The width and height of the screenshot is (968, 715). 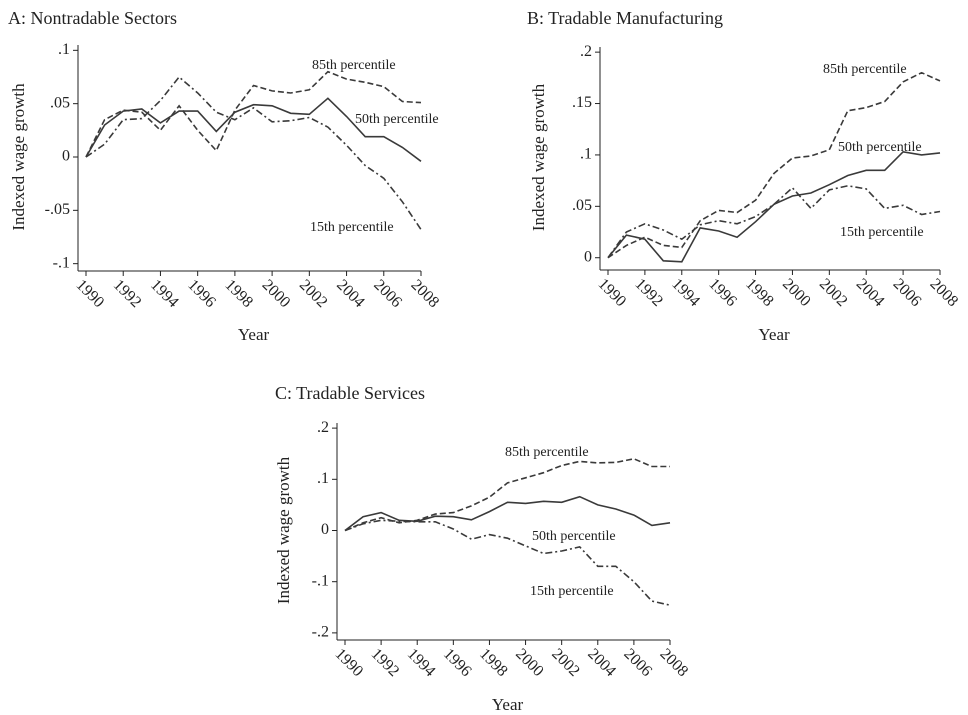 What do you see at coordinates (57, 209) in the screenshot?
I see `y-tick-label: -.05` at bounding box center [57, 209].